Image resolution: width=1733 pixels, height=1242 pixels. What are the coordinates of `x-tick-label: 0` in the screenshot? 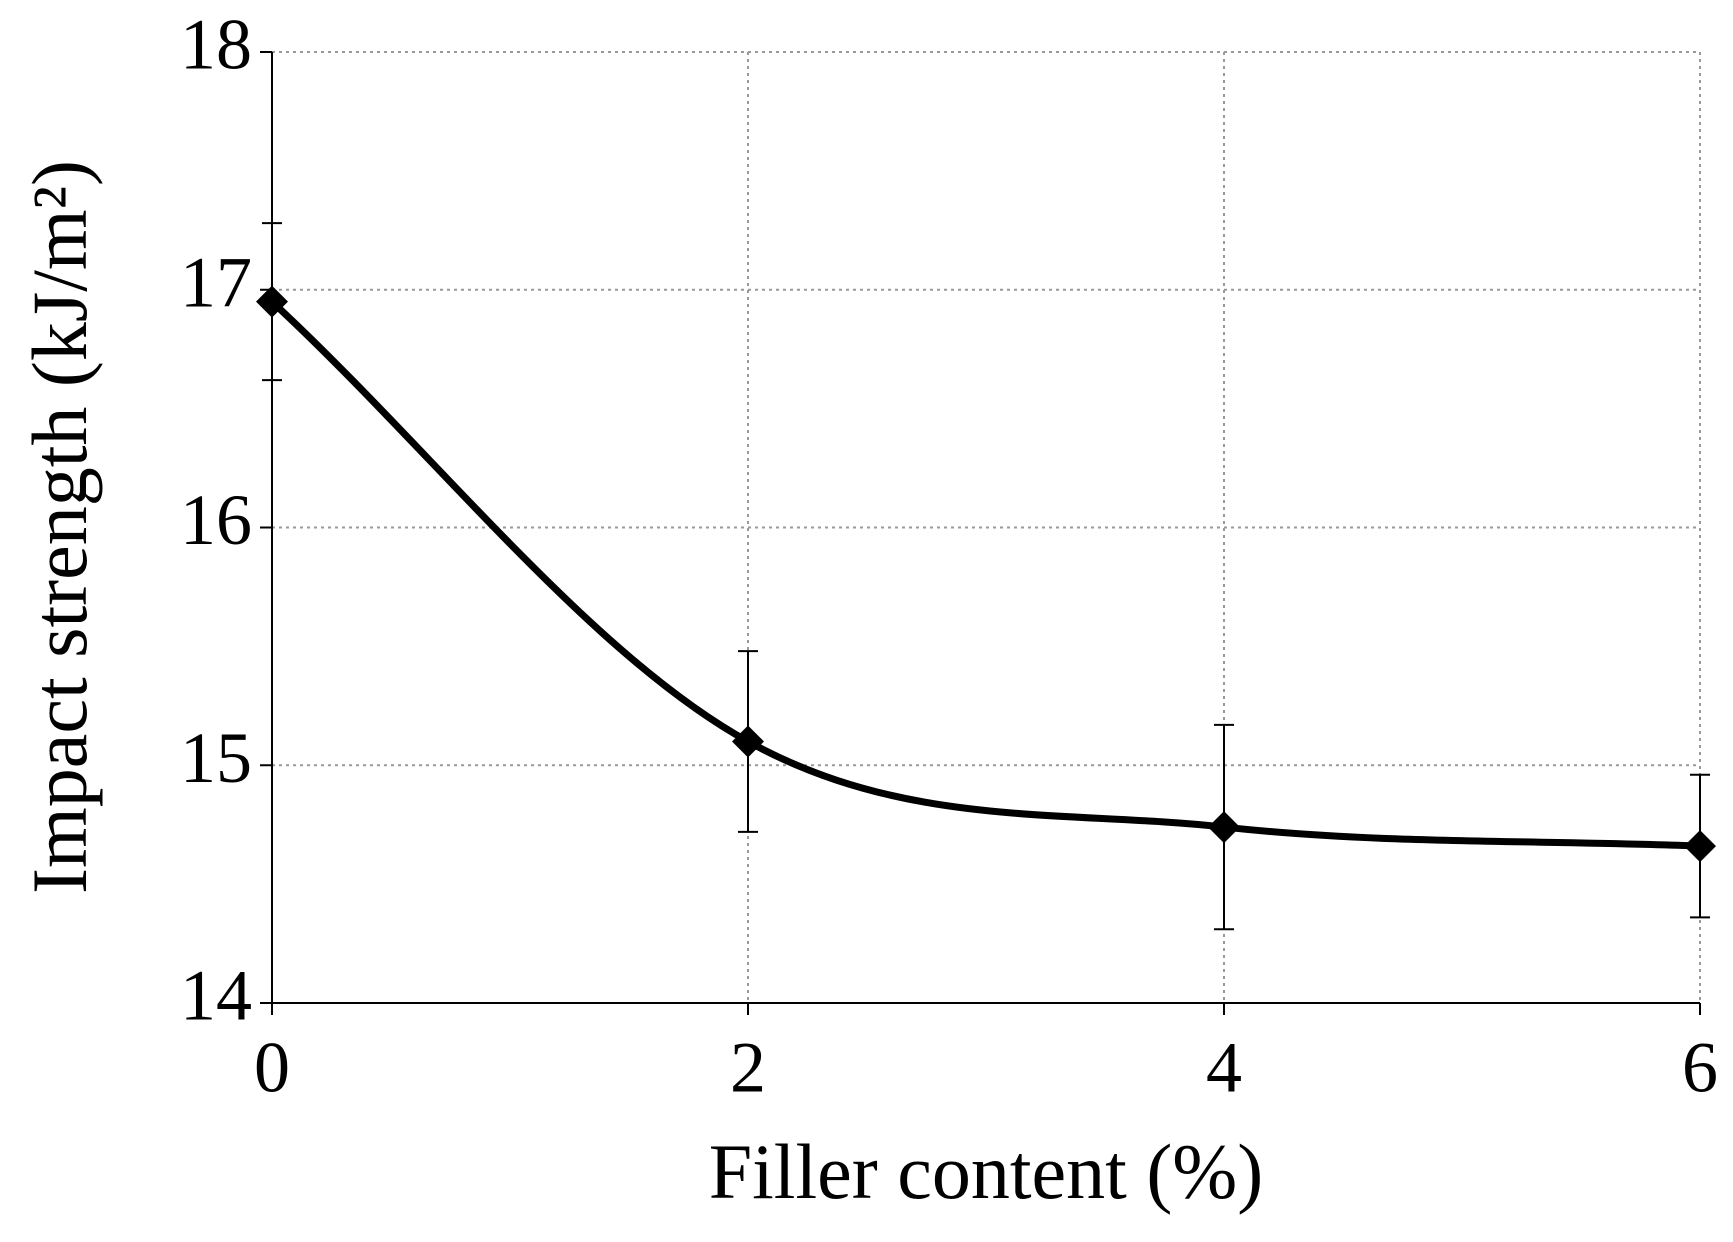 It's located at (272, 1068).